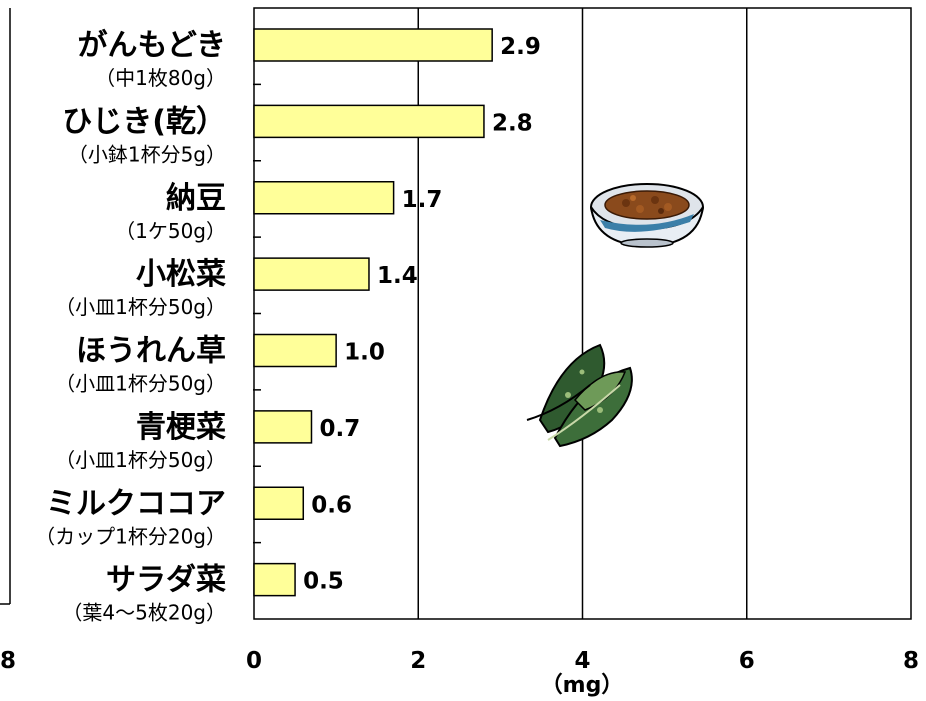 This screenshot has height=701, width=926. Describe the element at coordinates (422, 200) in the screenshot. I see `value-label-2: 1.7` at that location.